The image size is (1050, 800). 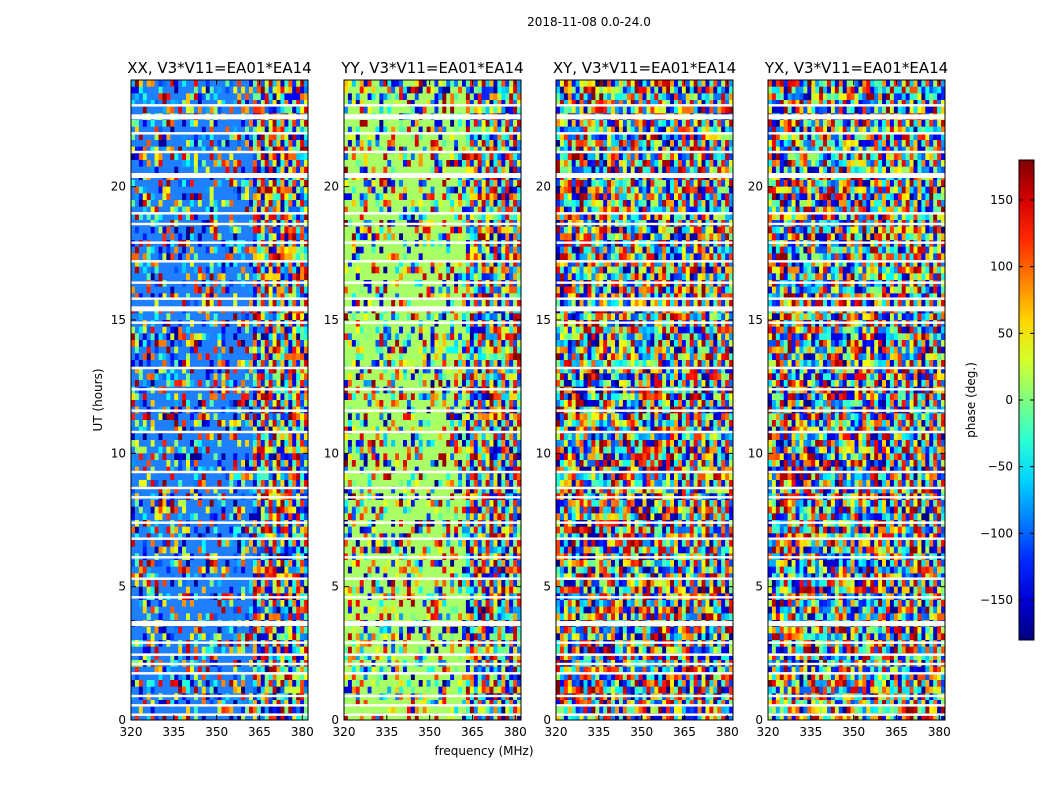 What do you see at coordinates (98, 399) in the screenshot?
I see `y-axis-label: UT (hours)` at bounding box center [98, 399].